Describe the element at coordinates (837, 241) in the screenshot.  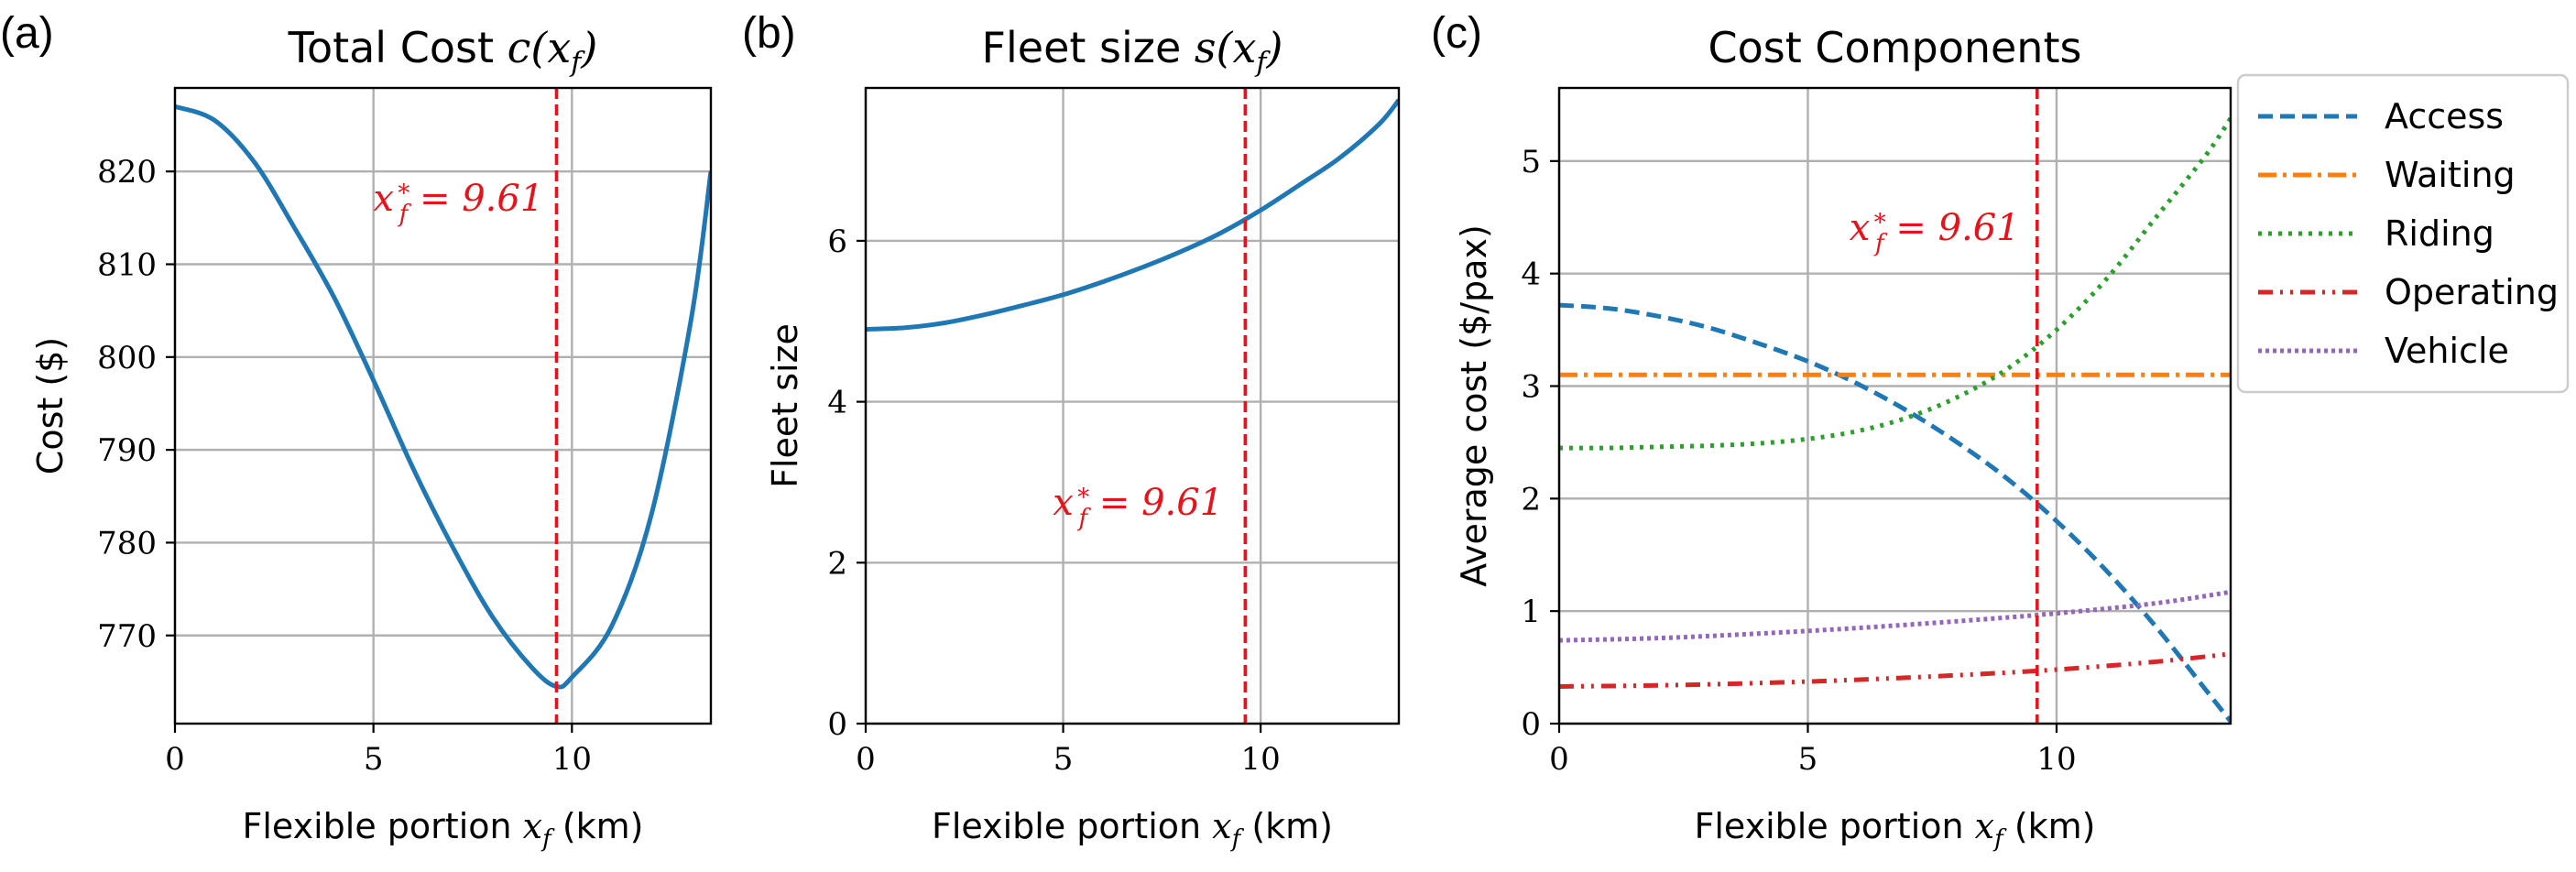
I see `y-tick-label: 6` at that location.